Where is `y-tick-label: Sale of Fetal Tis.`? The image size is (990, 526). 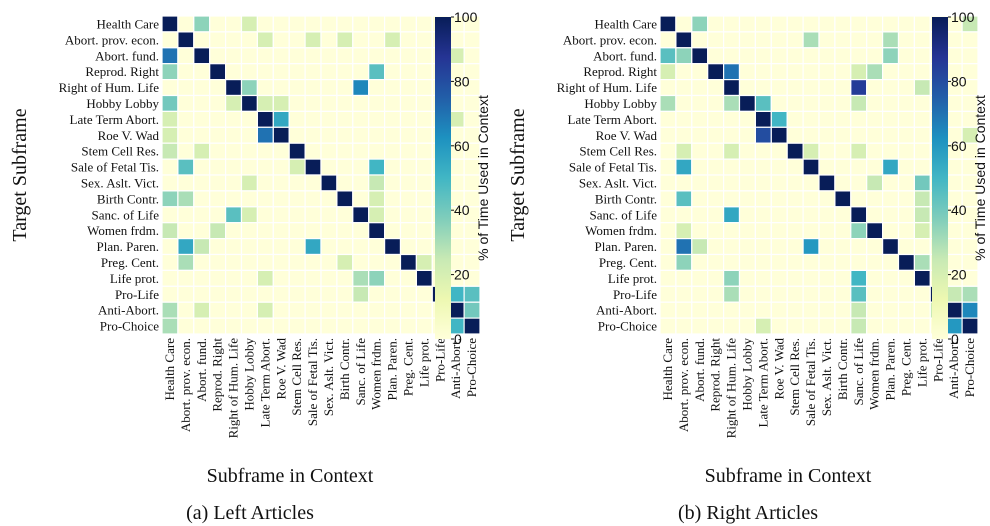 y-tick-label: Sale of Fetal Tis. is located at coordinates (613, 167).